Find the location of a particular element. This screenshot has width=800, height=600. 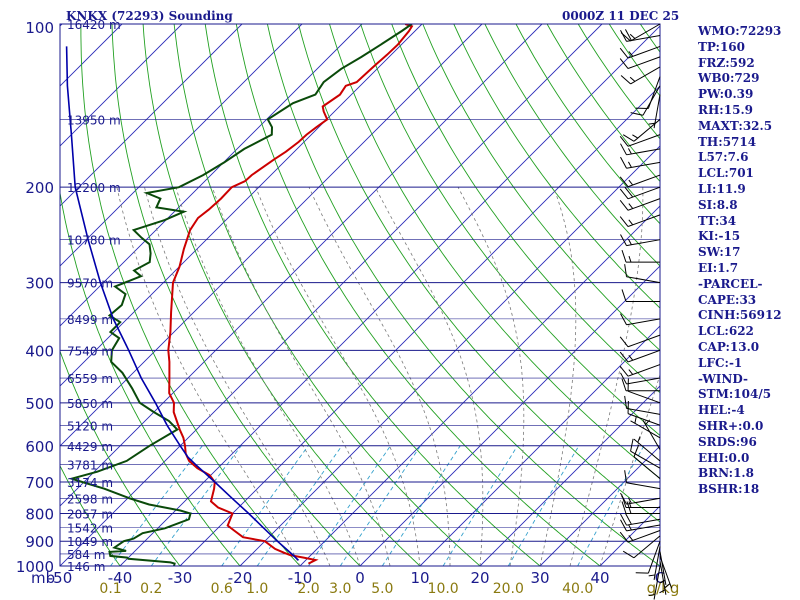

height-label: 6559 m is located at coordinates (90, 379).